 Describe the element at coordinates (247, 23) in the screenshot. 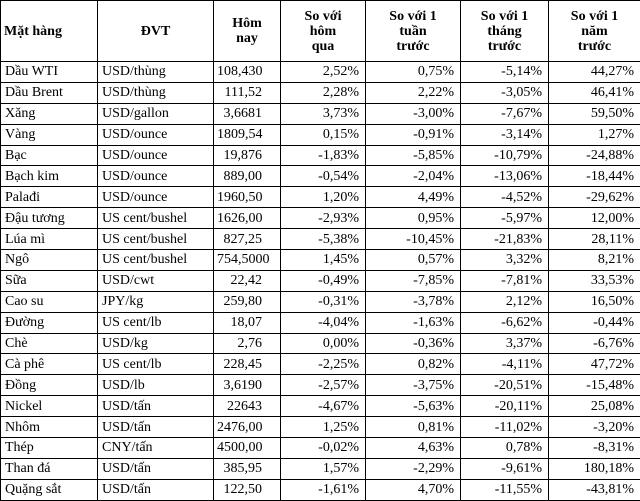

I see `header-text: Hôm` at that location.